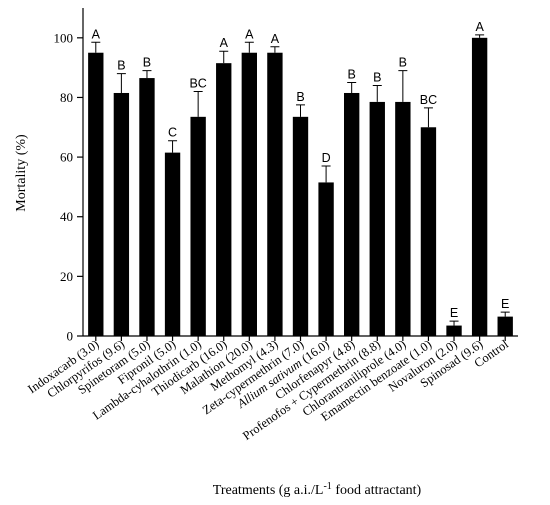  I want to click on y-tick-label: 20, so click(66, 276).